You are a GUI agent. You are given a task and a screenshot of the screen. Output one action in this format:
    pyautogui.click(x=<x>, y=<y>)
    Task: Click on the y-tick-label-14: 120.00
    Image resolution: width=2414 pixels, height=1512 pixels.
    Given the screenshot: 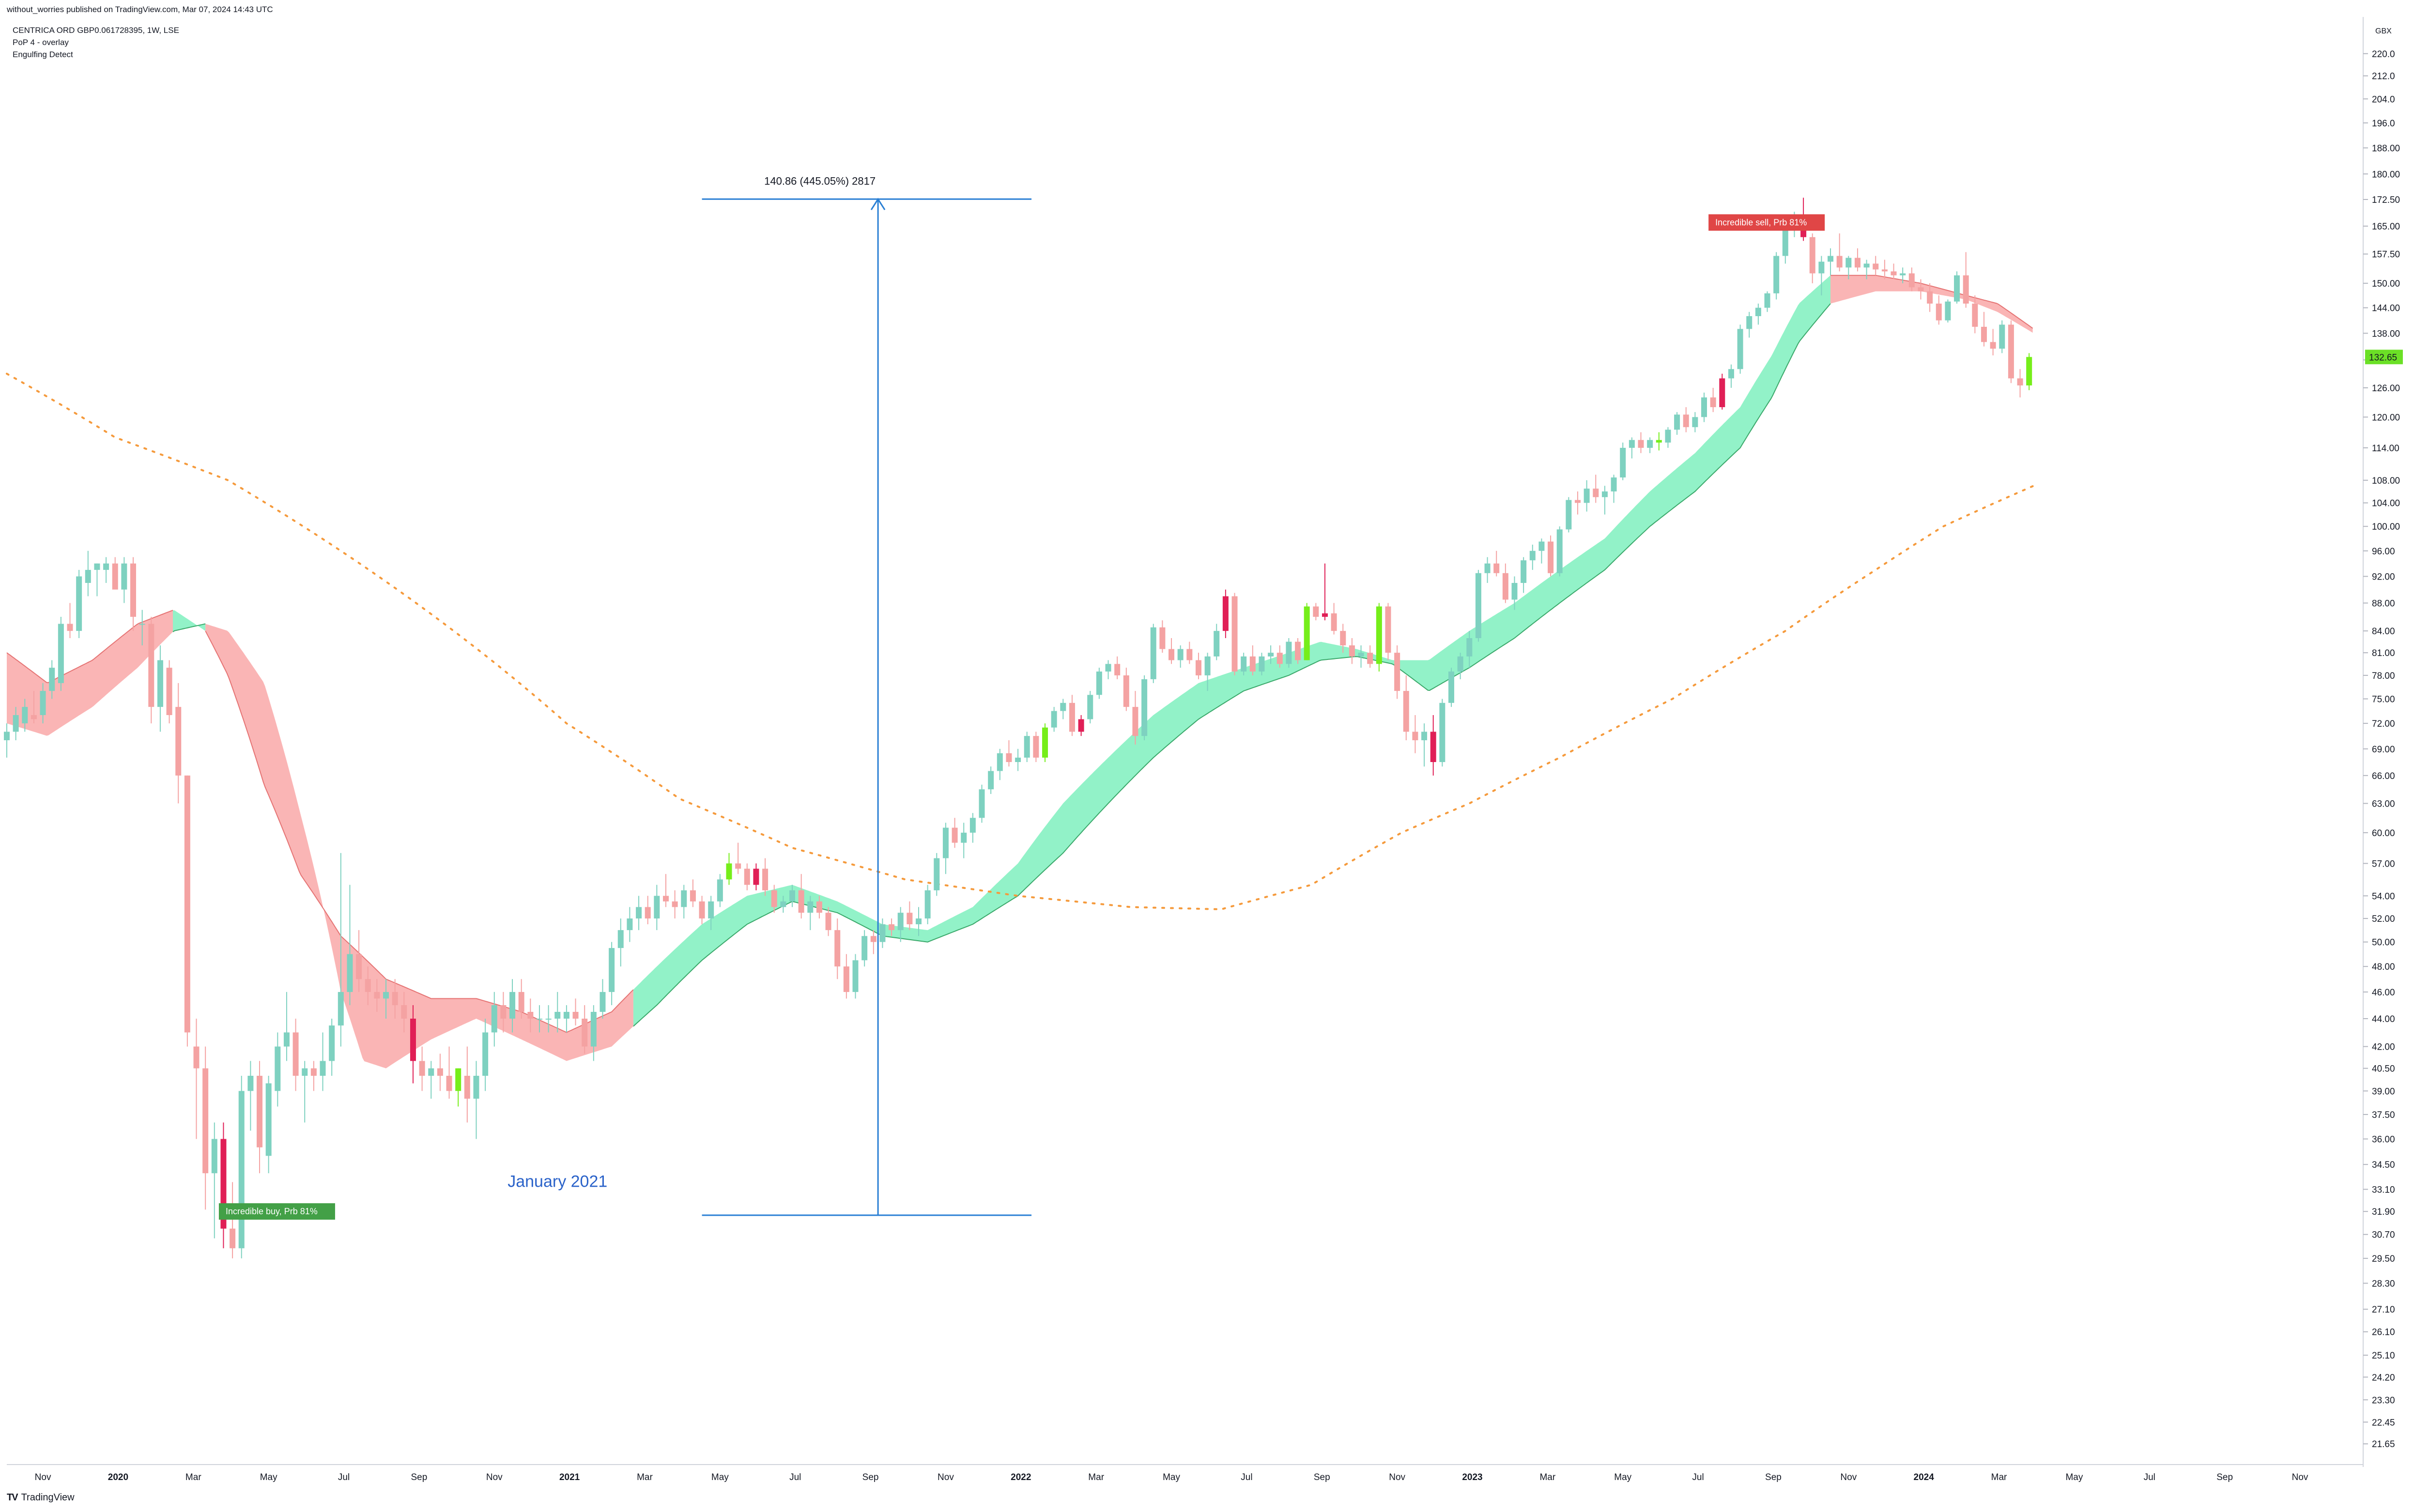 What is the action you would take?
    pyautogui.click(x=2386, y=418)
    